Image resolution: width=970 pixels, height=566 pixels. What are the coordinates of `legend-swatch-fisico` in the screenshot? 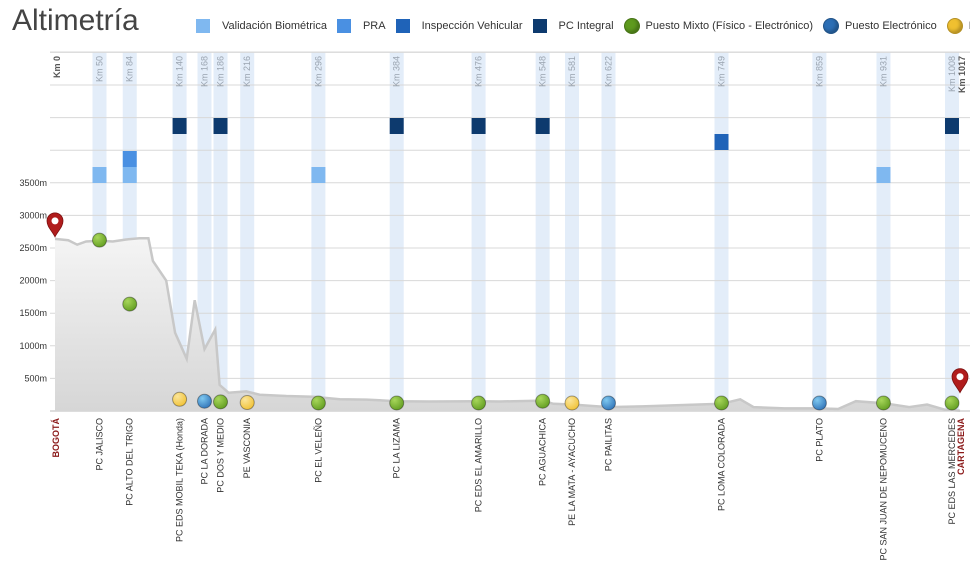 It's located at (954, 26).